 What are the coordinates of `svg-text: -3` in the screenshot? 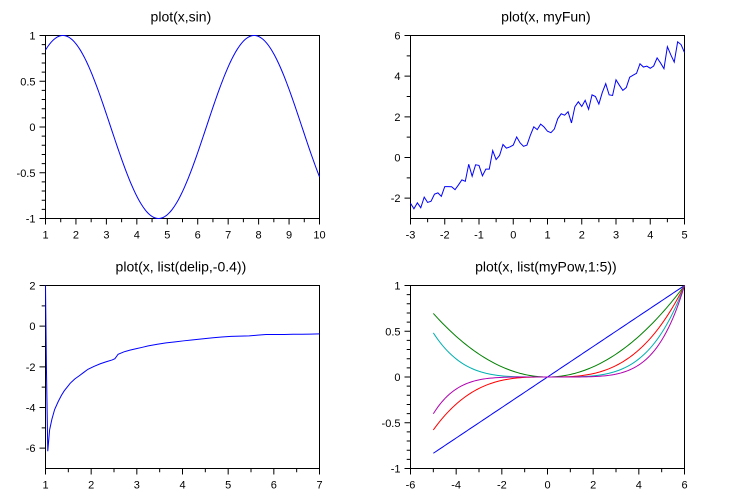 It's located at (411, 236).